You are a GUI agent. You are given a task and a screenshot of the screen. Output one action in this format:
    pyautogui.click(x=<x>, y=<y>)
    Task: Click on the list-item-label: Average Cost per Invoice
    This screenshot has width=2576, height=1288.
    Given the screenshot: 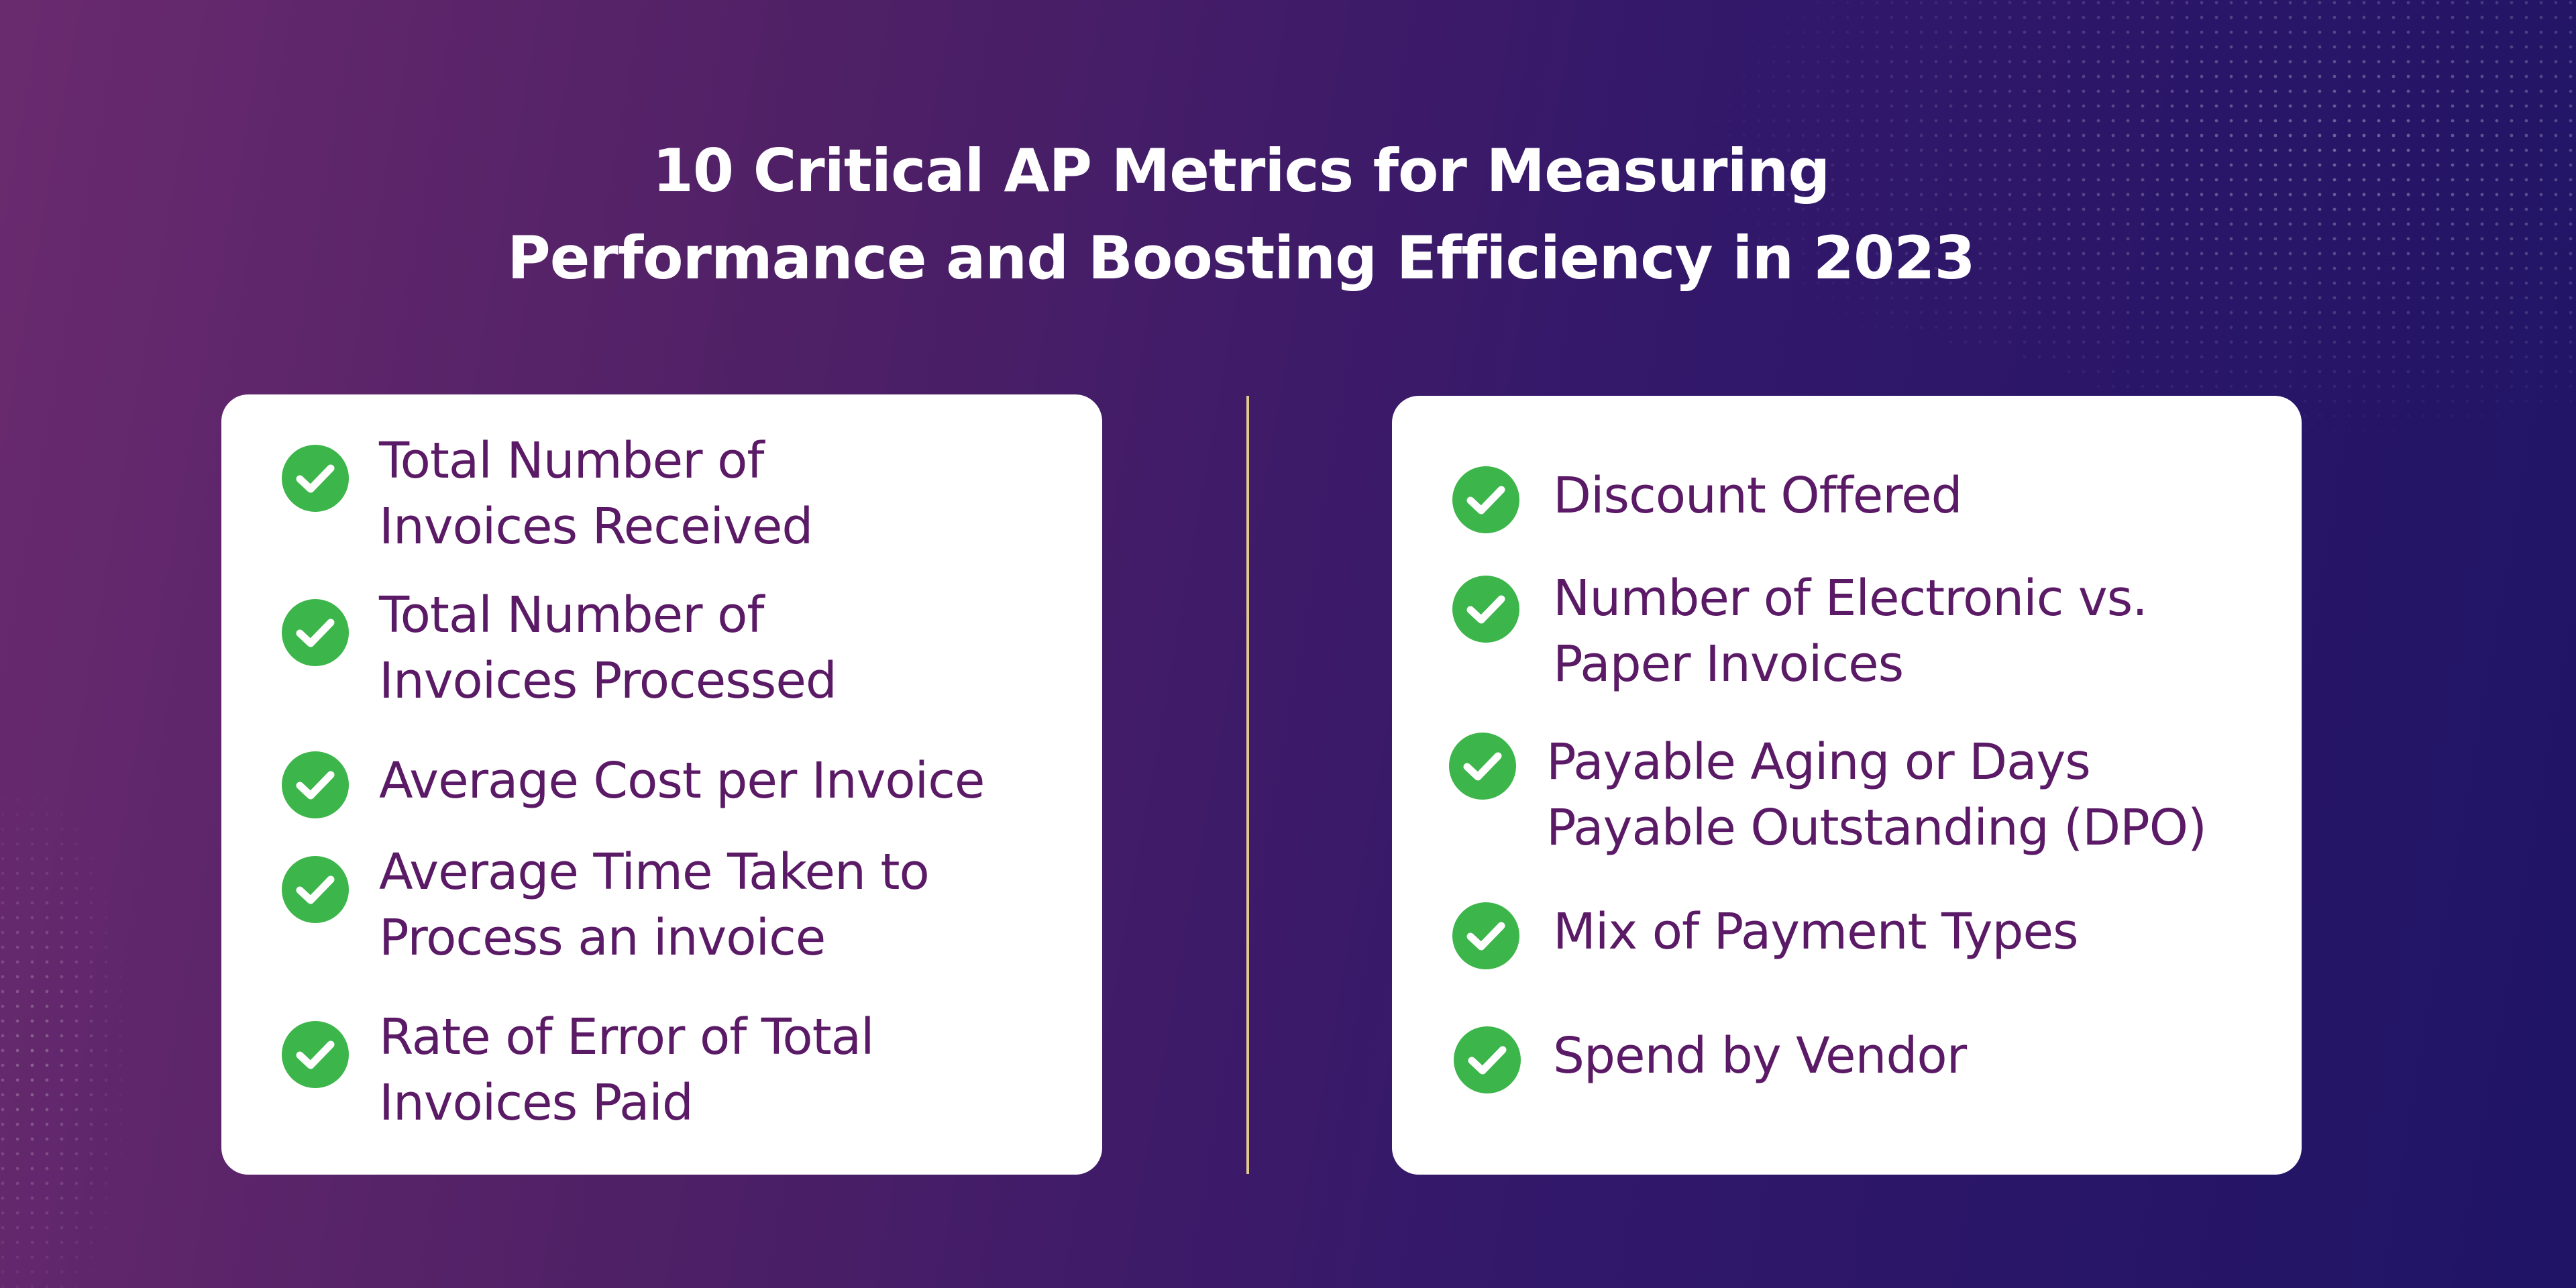 What is the action you would take?
    pyautogui.click(x=682, y=781)
    